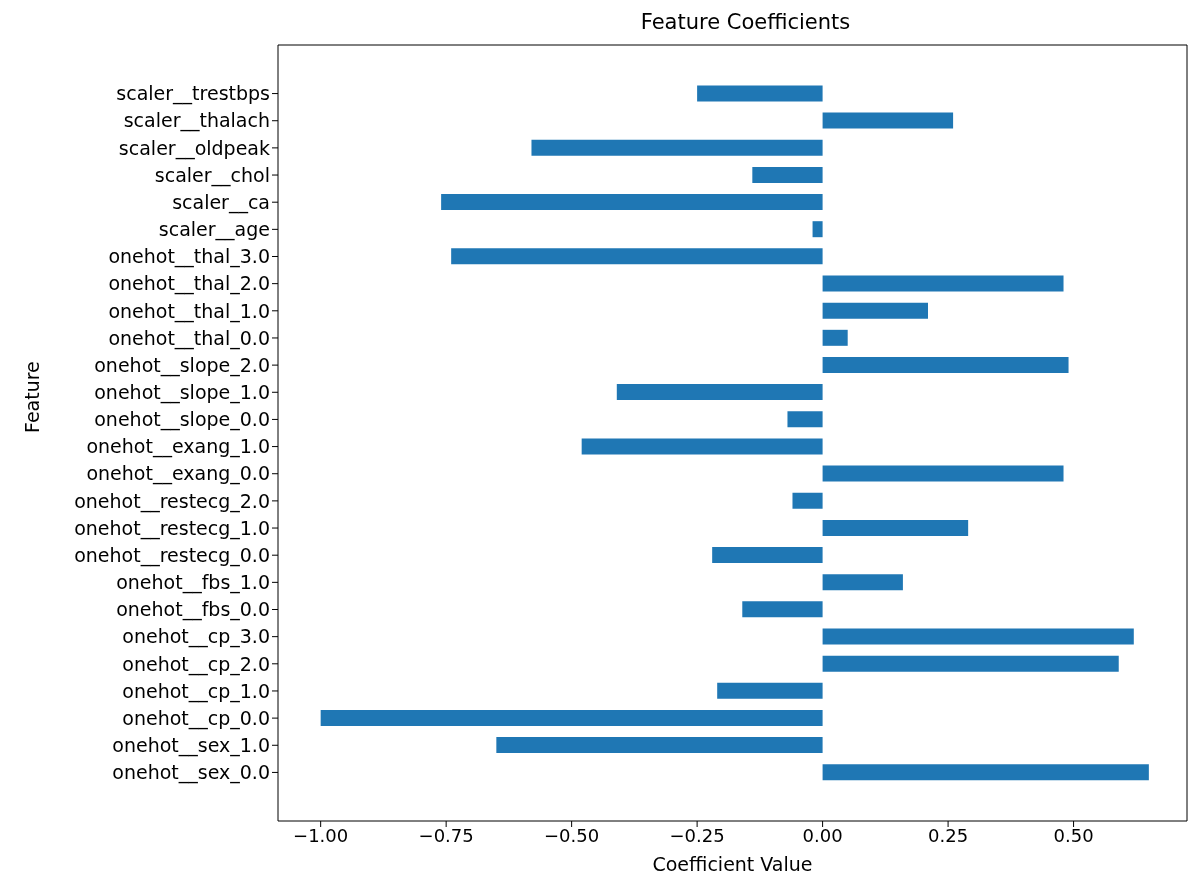 This screenshot has height=888, width=1201. Describe the element at coordinates (189, 338) in the screenshot. I see `y-tick-label: onehot__thal_0.0` at that location.